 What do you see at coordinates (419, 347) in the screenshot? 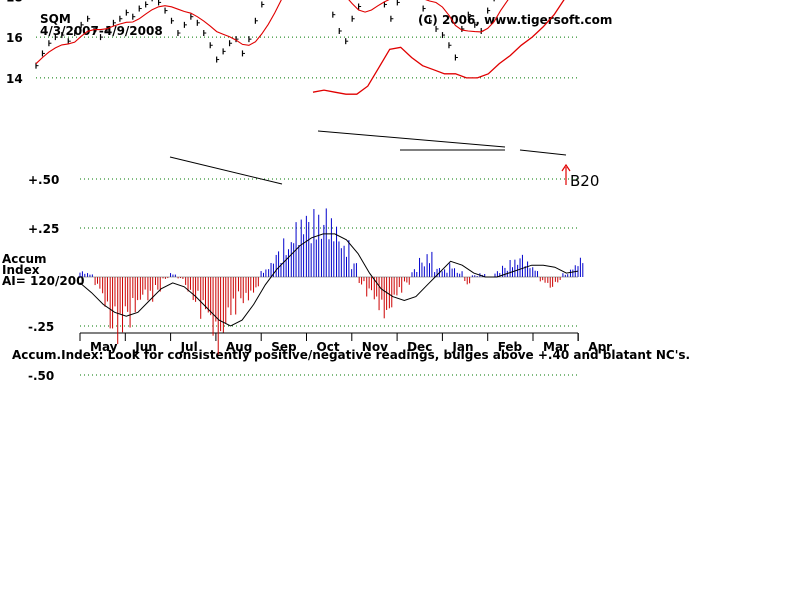
I see `x-tick-label: Dec` at bounding box center [419, 347].